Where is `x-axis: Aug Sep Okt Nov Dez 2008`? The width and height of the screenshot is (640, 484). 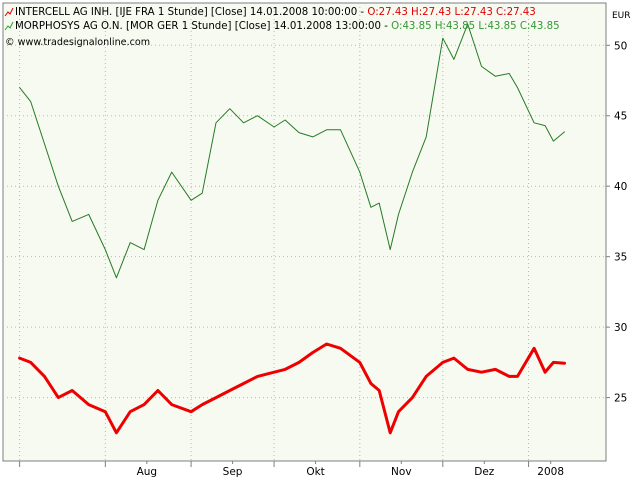 x-axis: Aug Sep Okt Nov Dez 2008 is located at coordinates (291, 469).